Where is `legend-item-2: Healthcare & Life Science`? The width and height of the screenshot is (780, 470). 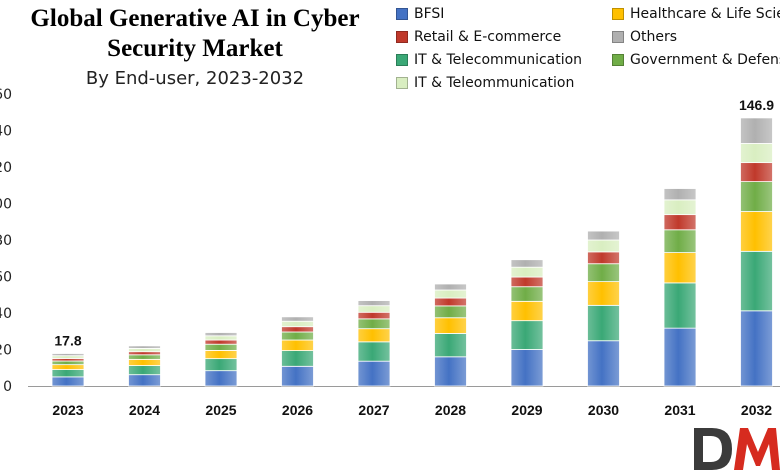
legend-item-2: Healthcare & Life Science is located at coordinates (696, 14).